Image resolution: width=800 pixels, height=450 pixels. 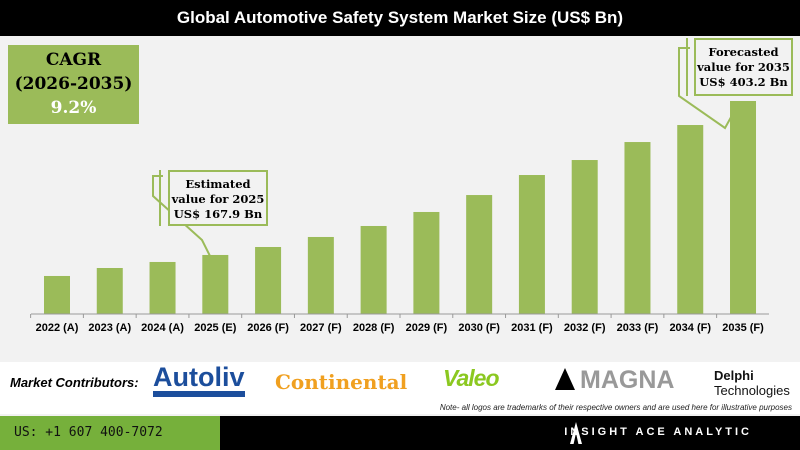 What do you see at coordinates (658, 432) in the screenshot?
I see `brand-name: INSIGHT ACE ANALYTIC` at bounding box center [658, 432].